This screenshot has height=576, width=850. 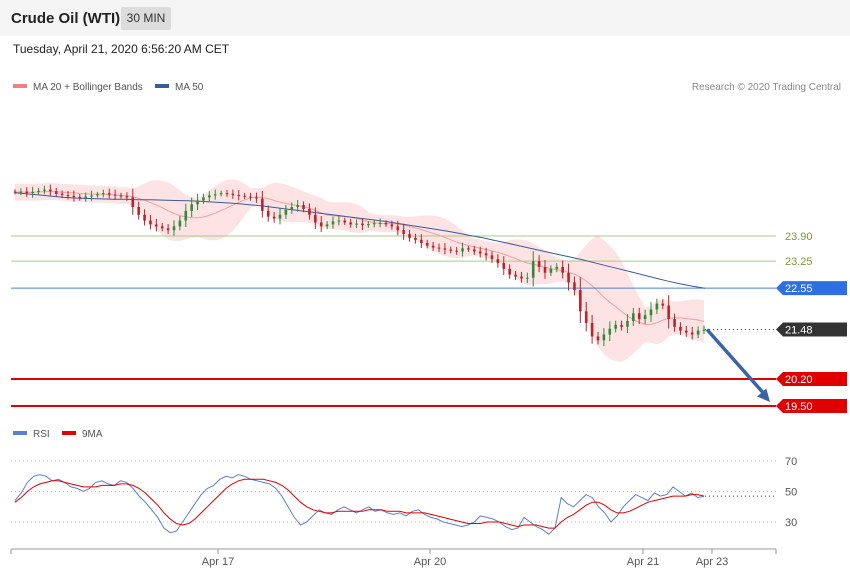 I want to click on rsi-ma-line, so click(x=359, y=503).